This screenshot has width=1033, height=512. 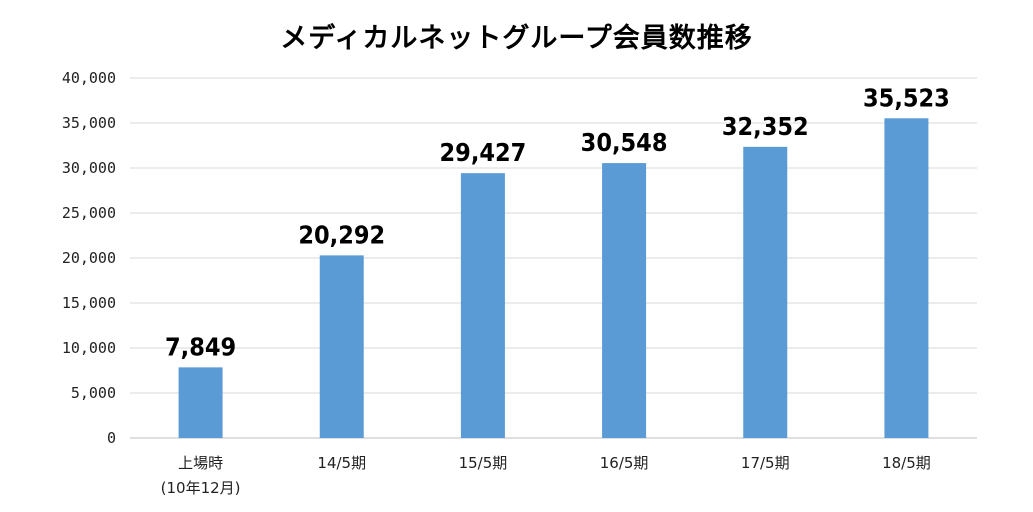 I want to click on x-tick-label: 16/5期, so click(x=624, y=463).